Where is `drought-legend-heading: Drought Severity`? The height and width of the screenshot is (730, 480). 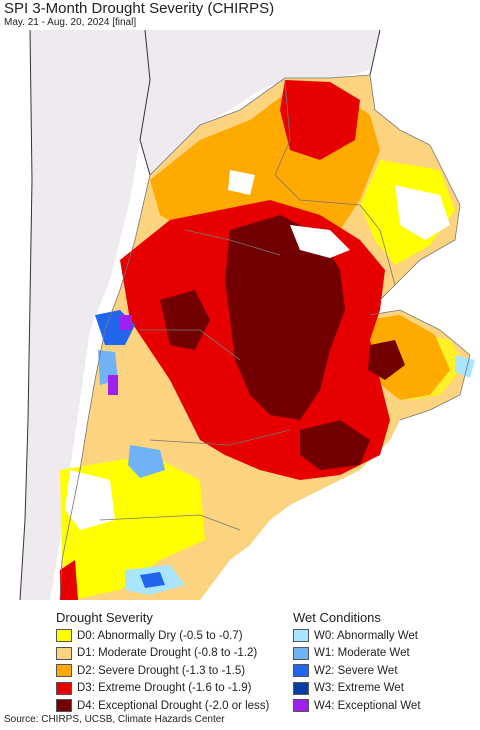 drought-legend-heading: Drought Severity is located at coordinates (104, 617).